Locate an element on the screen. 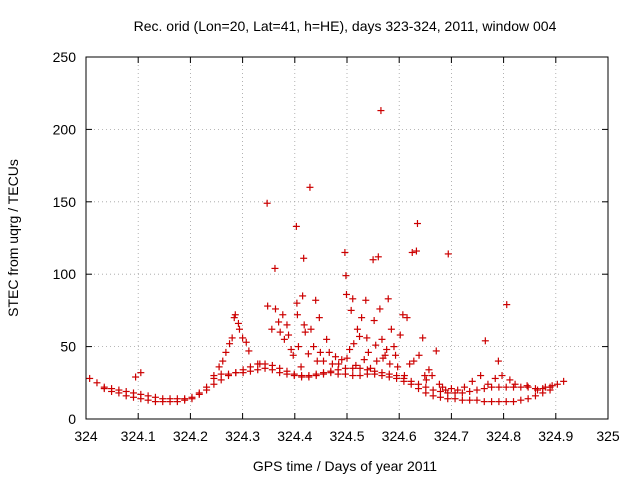 This screenshot has height=480, width=640. y-tick-label: 100 is located at coordinates (65, 274).